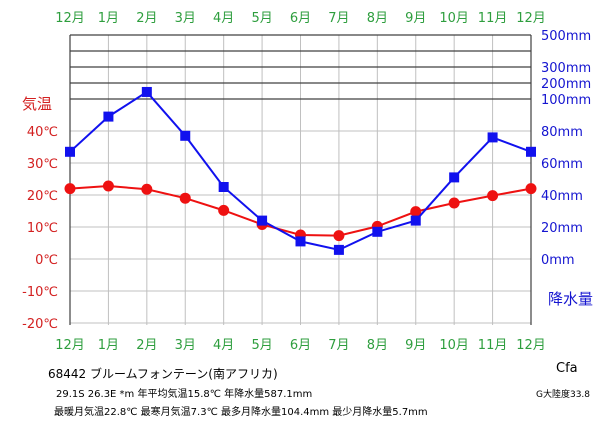 This screenshot has width=611, height=425. I want to click on month-label-top: 10月, so click(454, 18).